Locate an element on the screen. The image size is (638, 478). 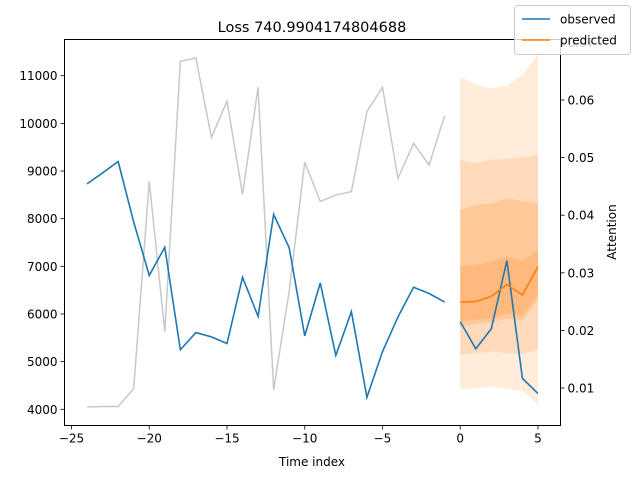
legend-predicted-label: predicted is located at coordinates (588, 41).